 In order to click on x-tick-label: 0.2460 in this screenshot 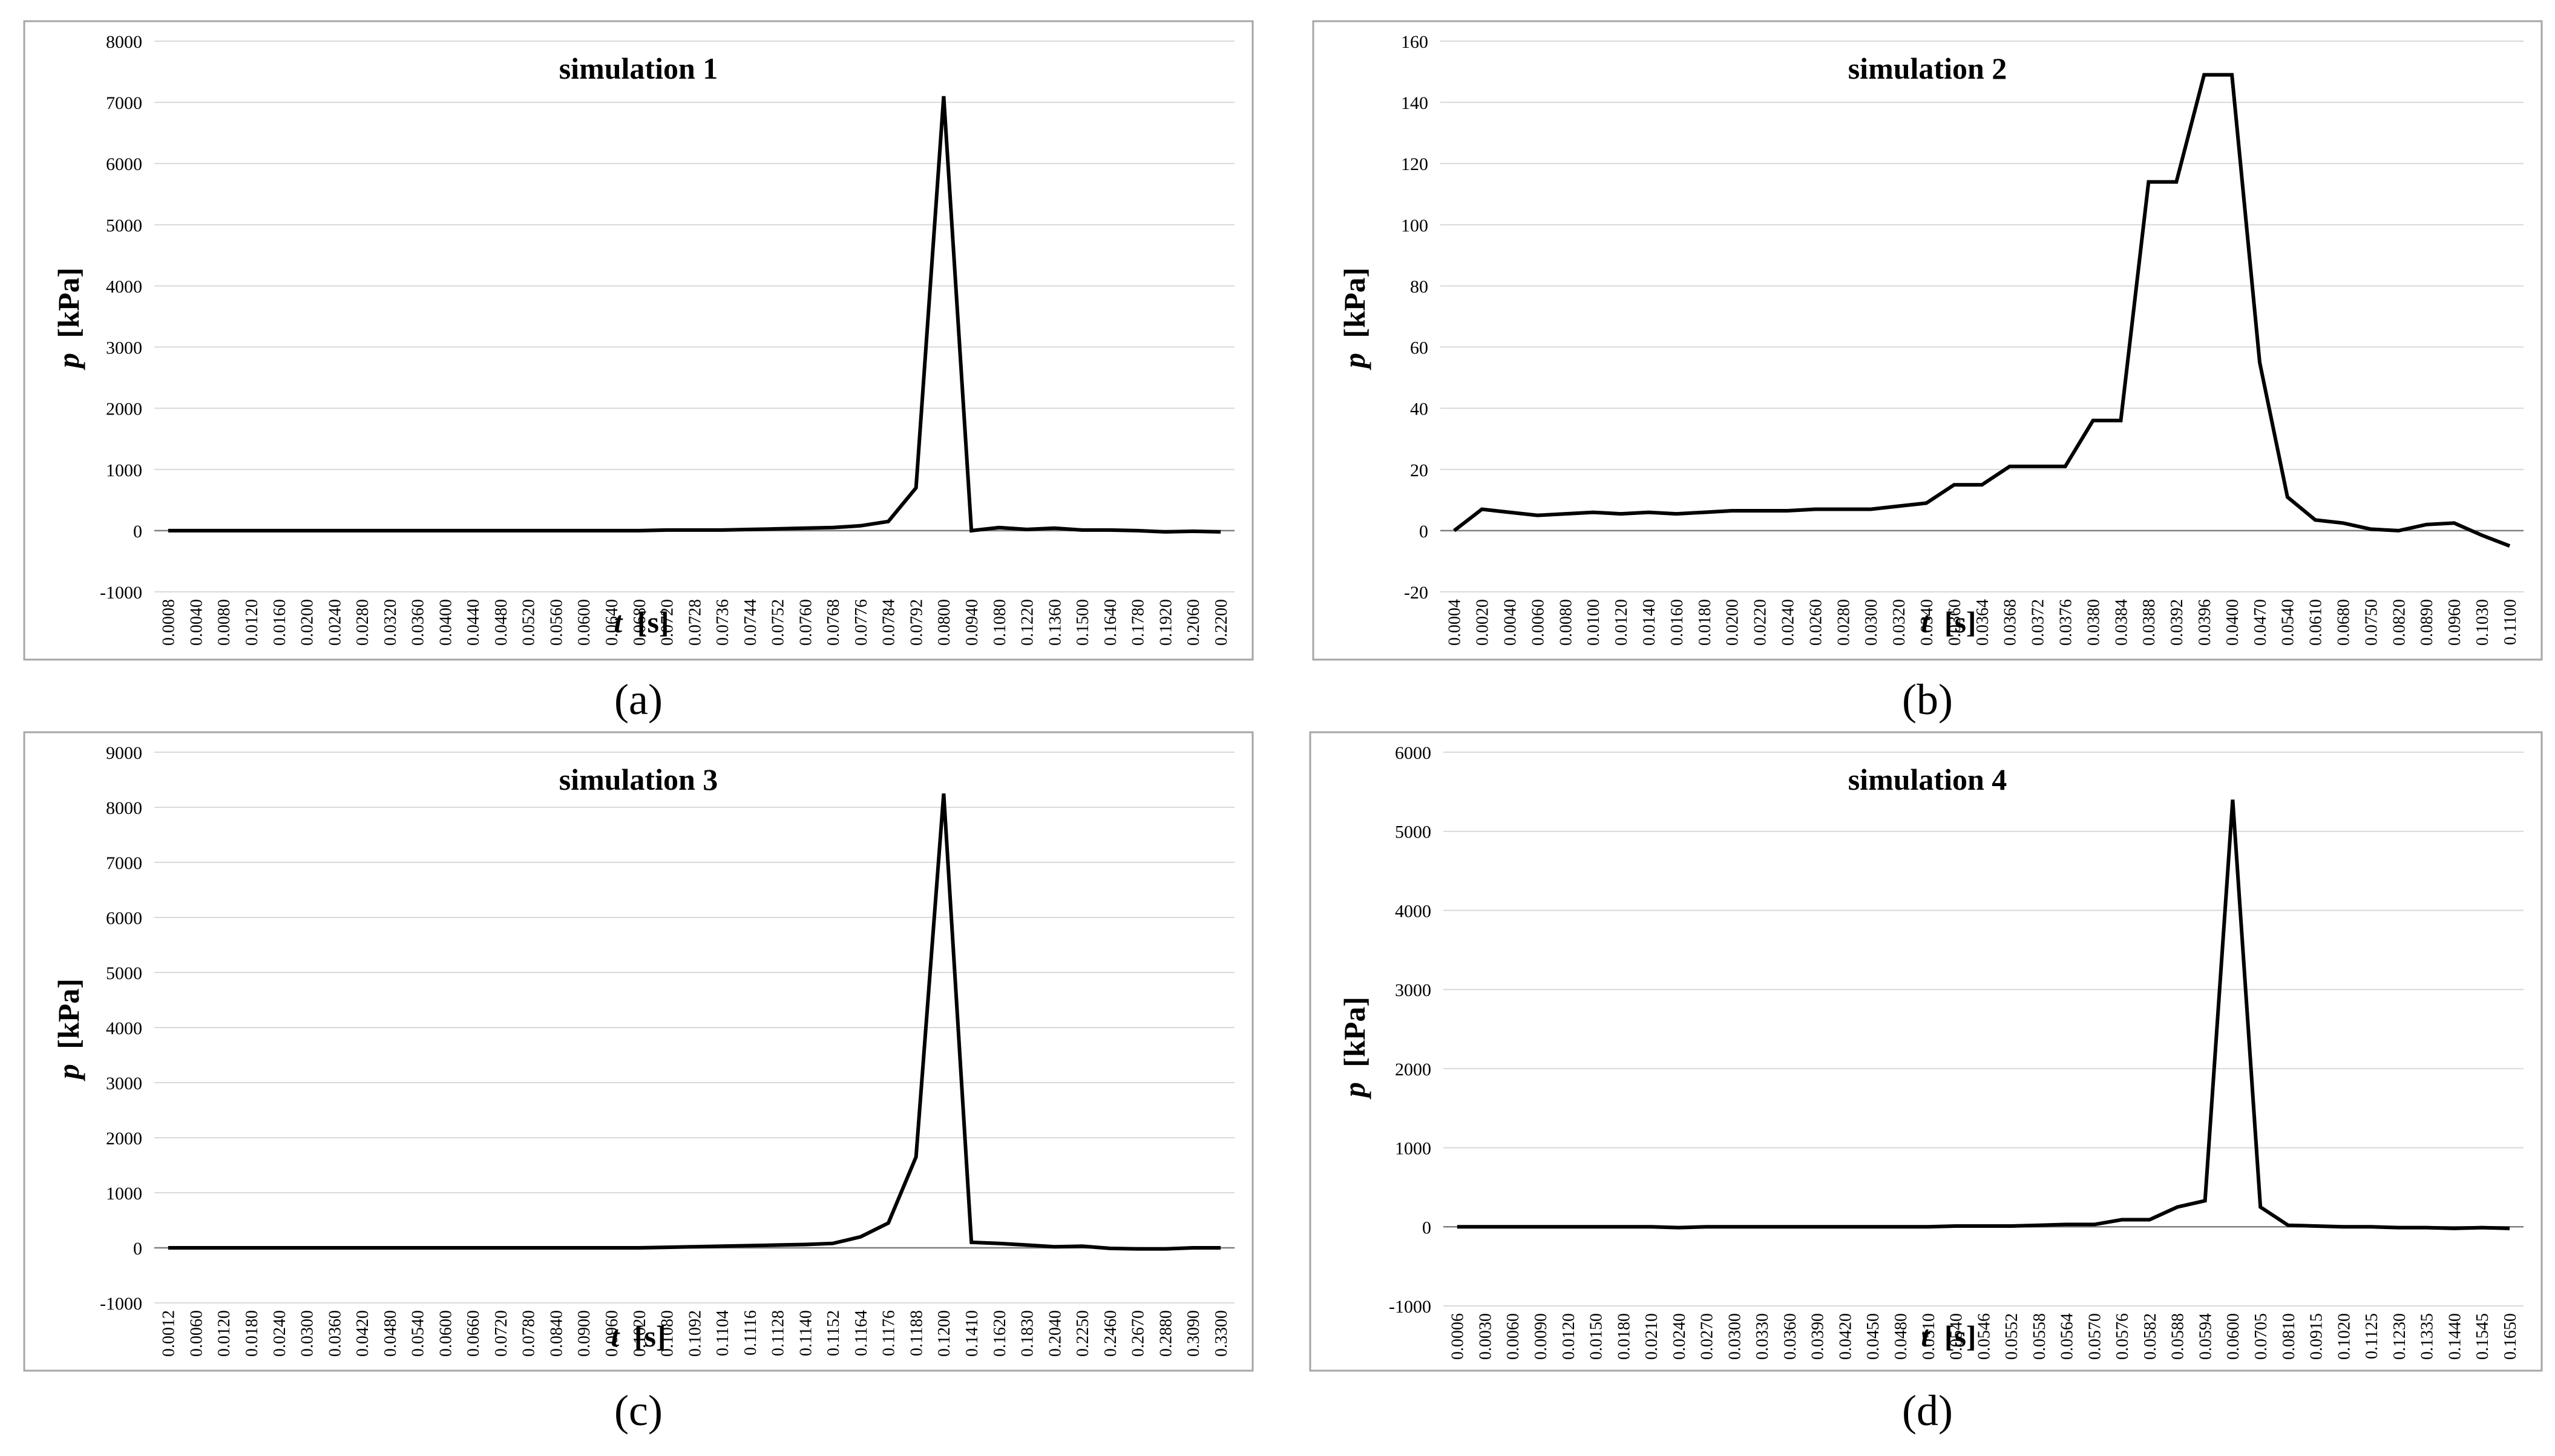, I will do `click(1110, 1333)`.